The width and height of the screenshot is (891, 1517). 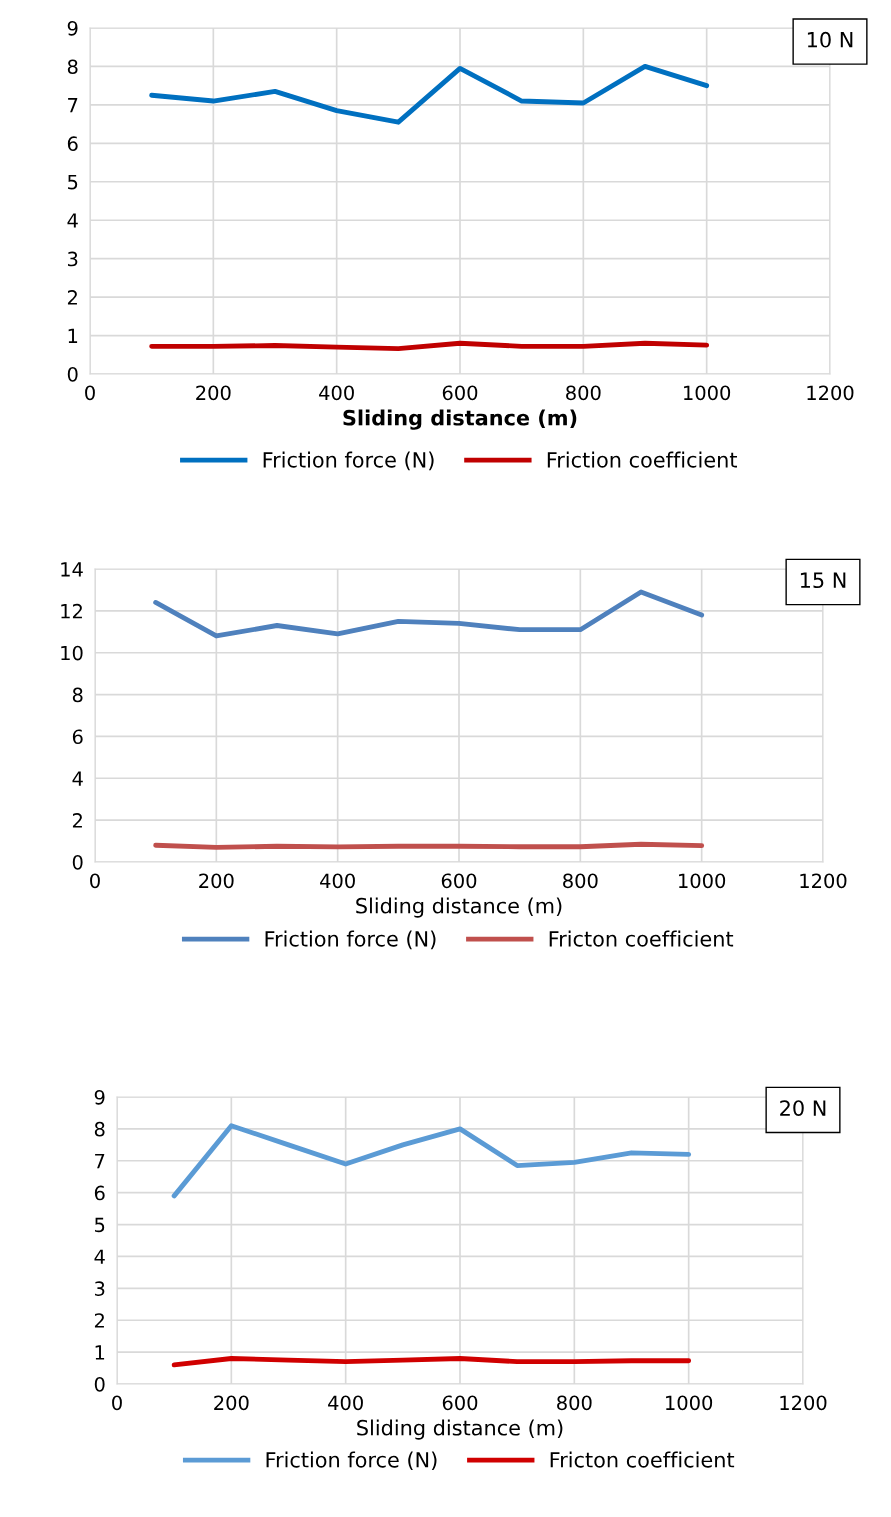 I want to click on y-tick-label: 10, so click(x=72, y=653).